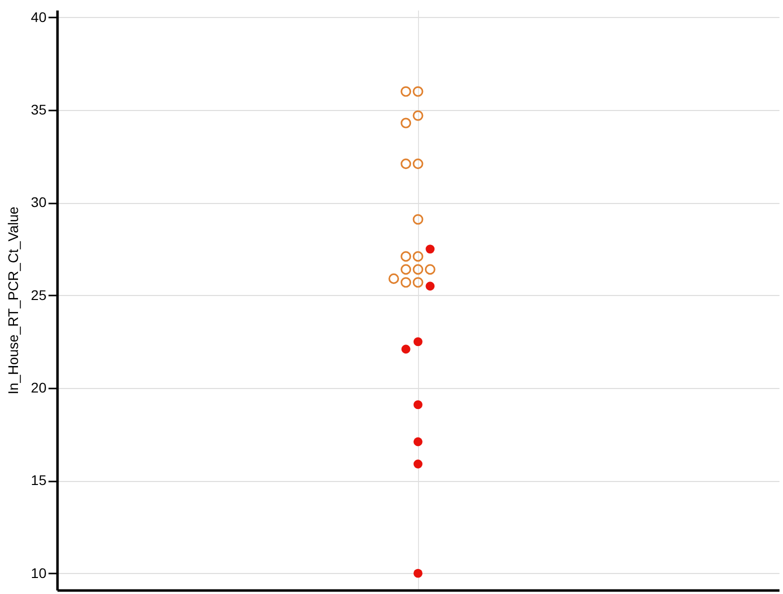 Image resolution: width=783 pixels, height=594 pixels. What do you see at coordinates (38, 388) in the screenshot?
I see `y-tick-label: 20` at bounding box center [38, 388].